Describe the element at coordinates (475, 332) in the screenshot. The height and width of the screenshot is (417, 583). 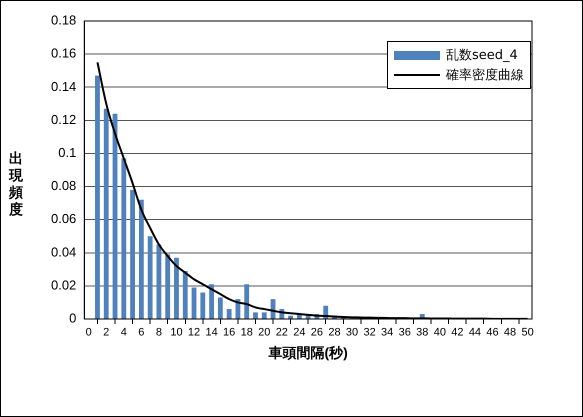
I see `x-tick-label: 44` at that location.